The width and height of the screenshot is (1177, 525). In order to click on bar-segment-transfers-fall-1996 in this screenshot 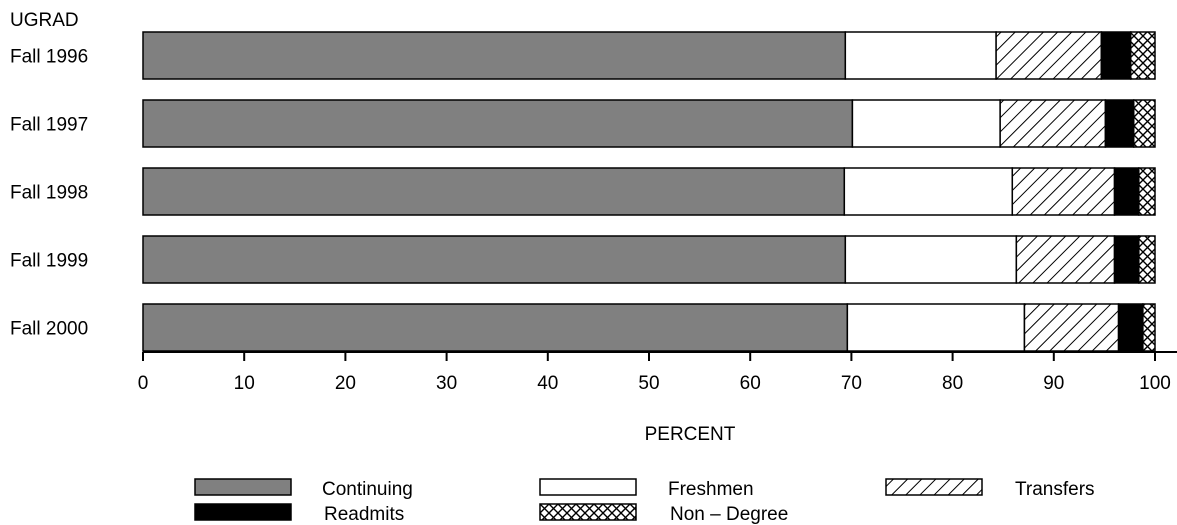, I will do `click(1049, 55)`.